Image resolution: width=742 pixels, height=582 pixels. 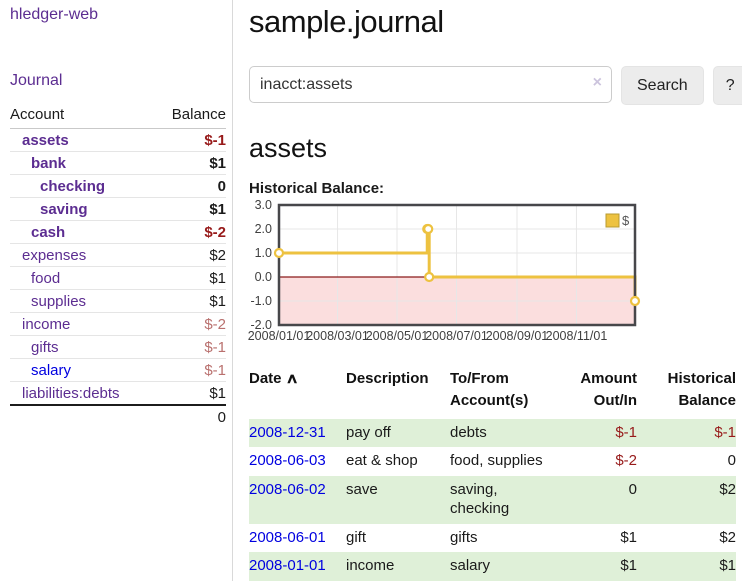 I want to click on account-link: checking, so click(x=73, y=186).